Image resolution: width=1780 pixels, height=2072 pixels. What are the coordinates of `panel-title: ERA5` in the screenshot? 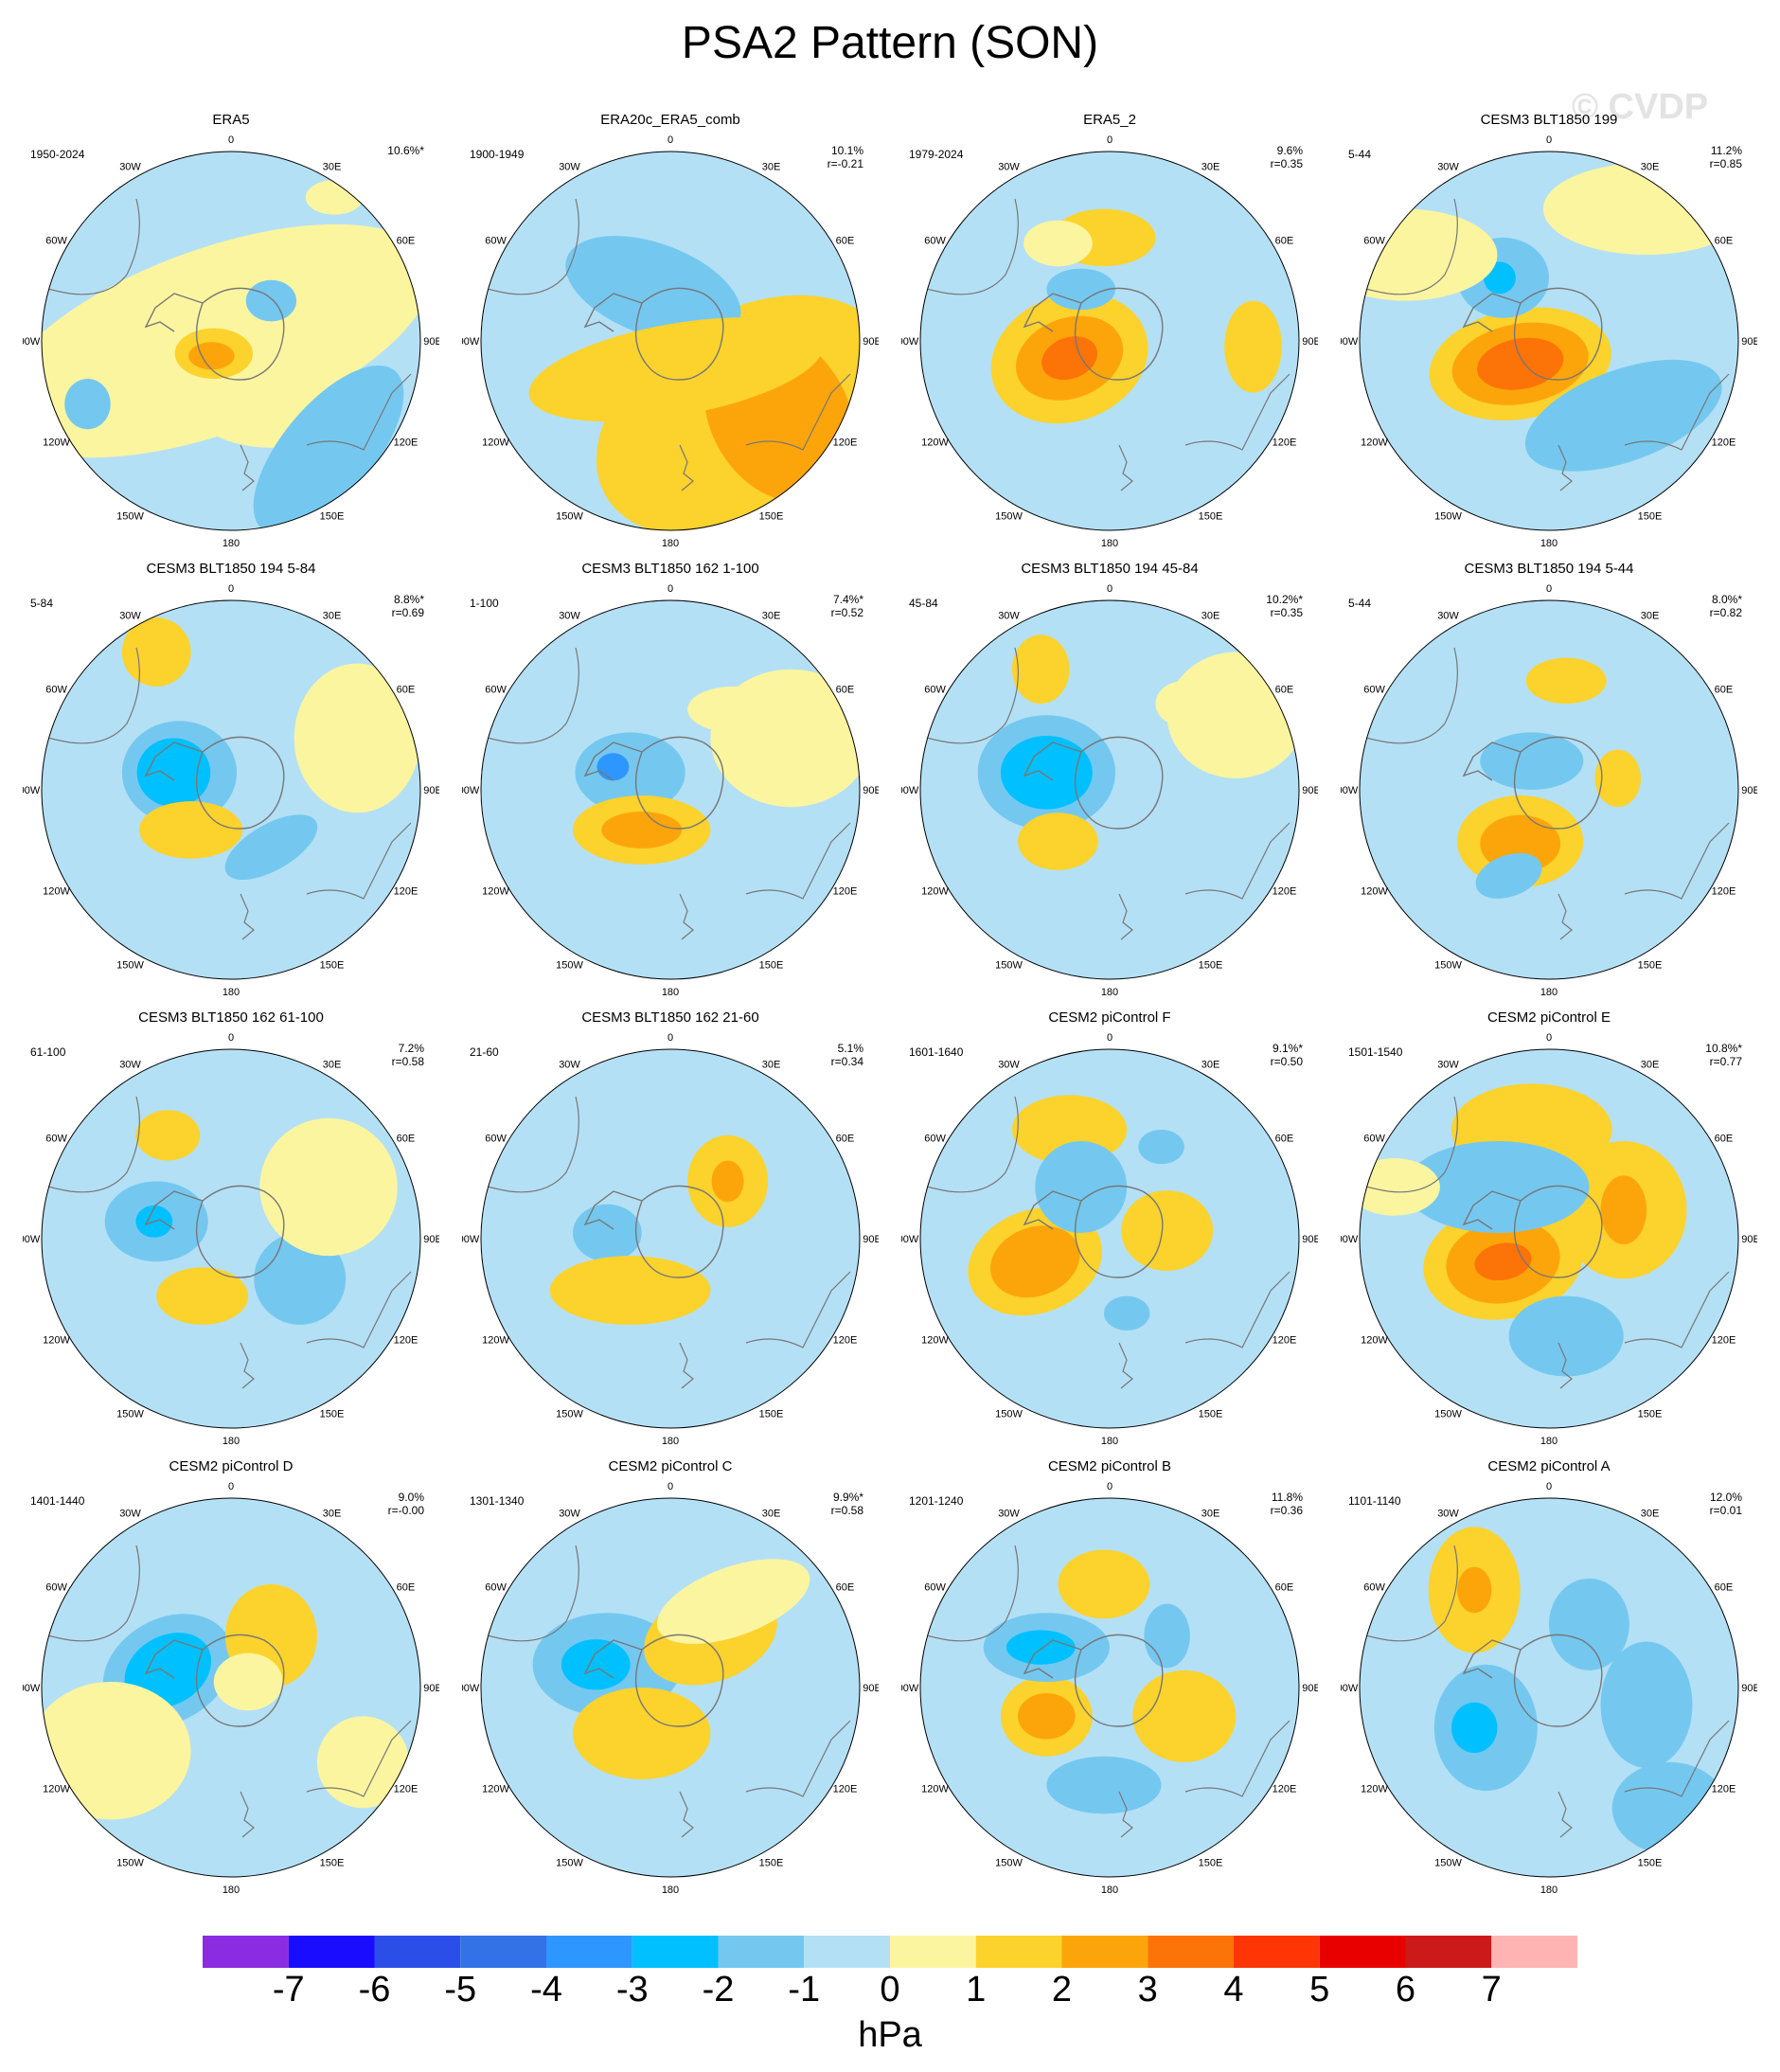 It's located at (231, 120).